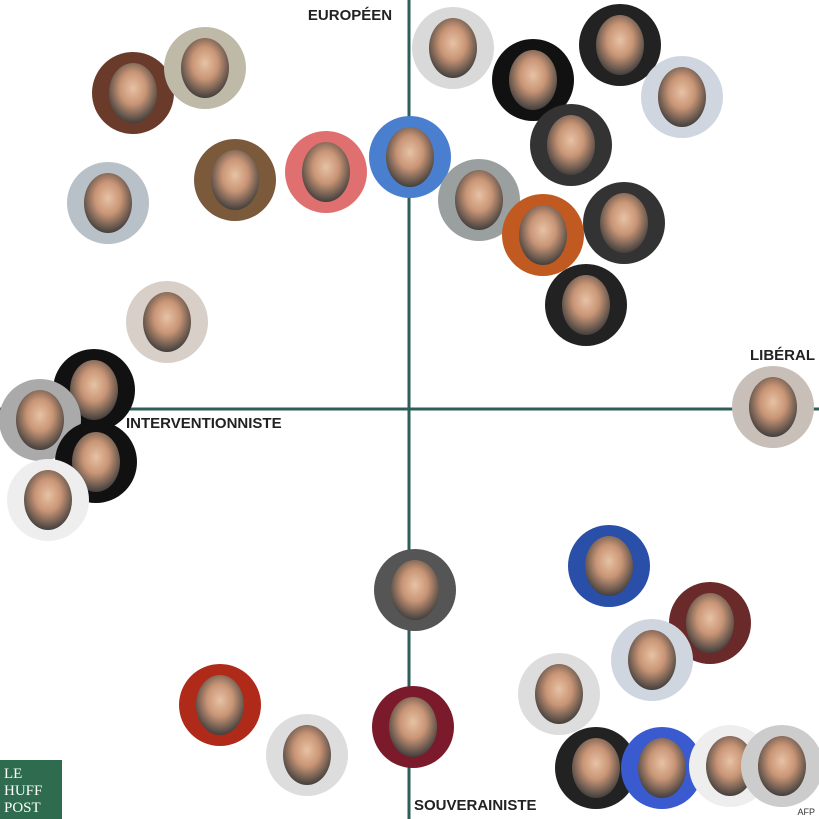  What do you see at coordinates (13, 774) in the screenshot?
I see `logo-text: LE` at bounding box center [13, 774].